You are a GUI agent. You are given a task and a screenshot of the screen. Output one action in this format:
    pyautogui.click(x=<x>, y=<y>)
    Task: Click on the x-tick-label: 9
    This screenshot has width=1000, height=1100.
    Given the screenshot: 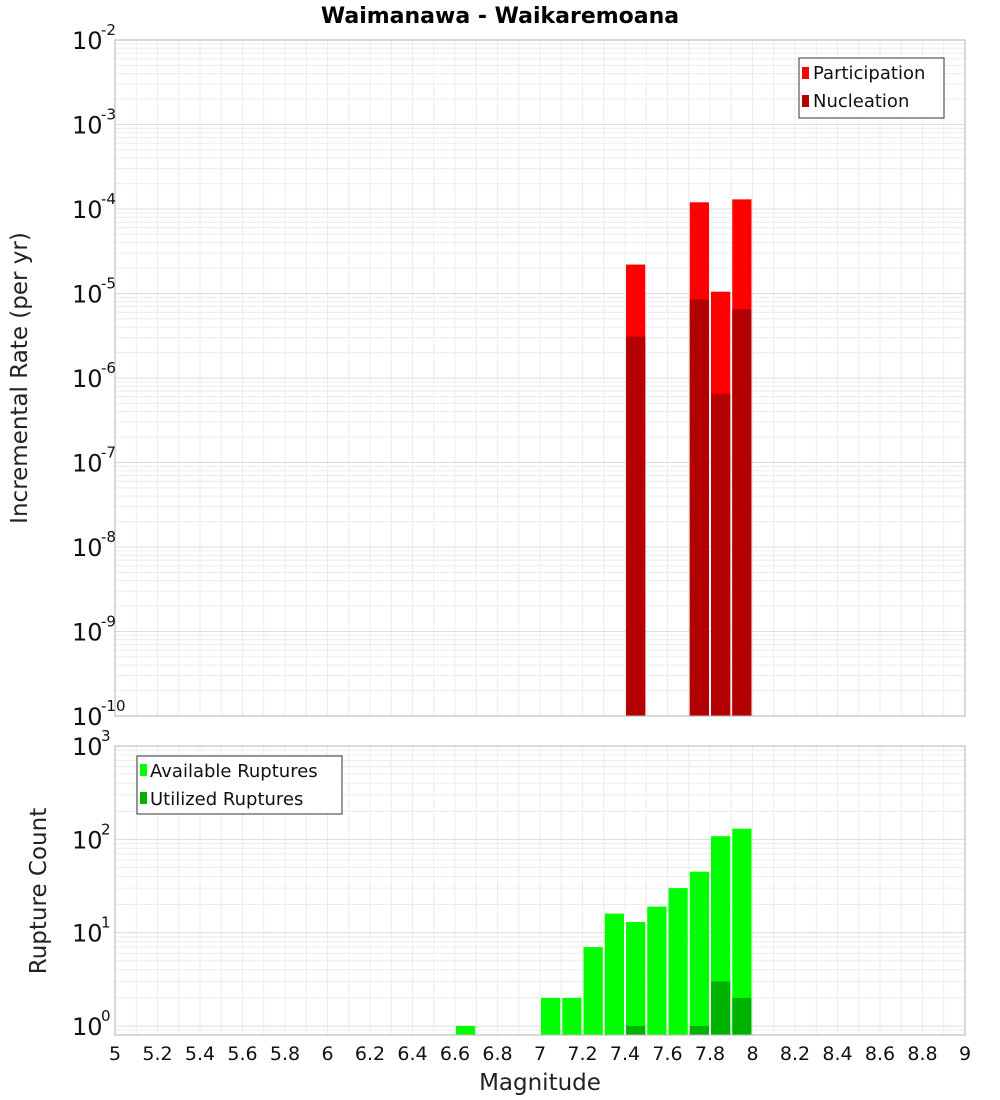 What is the action you would take?
    pyautogui.click(x=965, y=1054)
    